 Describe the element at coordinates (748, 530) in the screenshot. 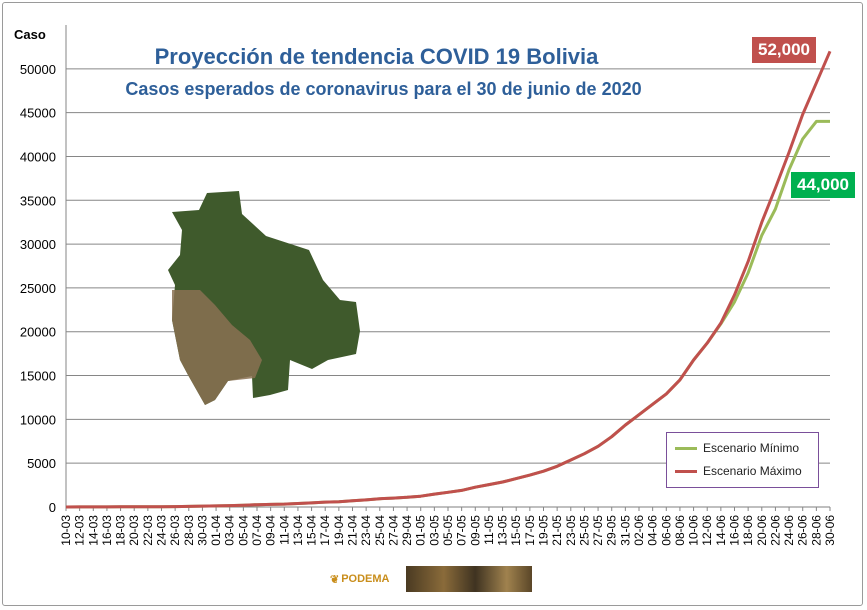

I see `x-tick-label: 18-06` at that location.